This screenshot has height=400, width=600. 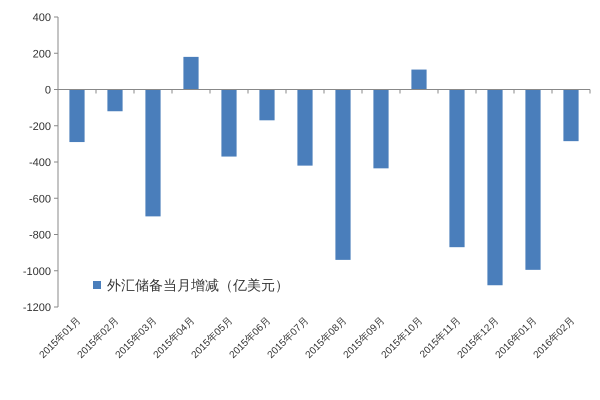 What do you see at coordinates (41, 54) in the screenshot?
I see `y-tick-label: 200` at bounding box center [41, 54].